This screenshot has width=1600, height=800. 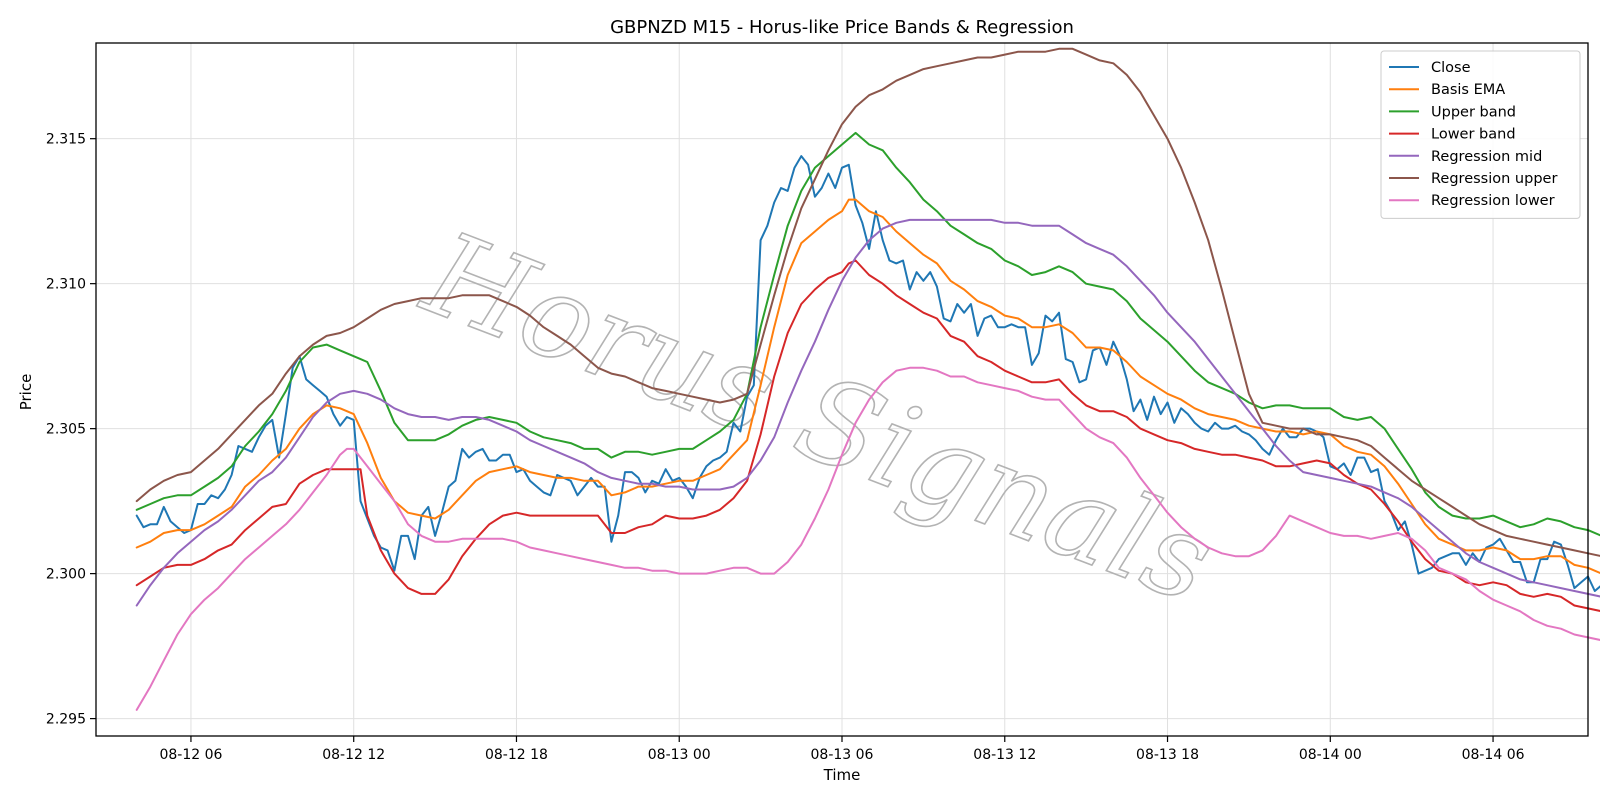 What do you see at coordinates (1451, 68) in the screenshot?
I see `legend-label-close: Close` at bounding box center [1451, 68].